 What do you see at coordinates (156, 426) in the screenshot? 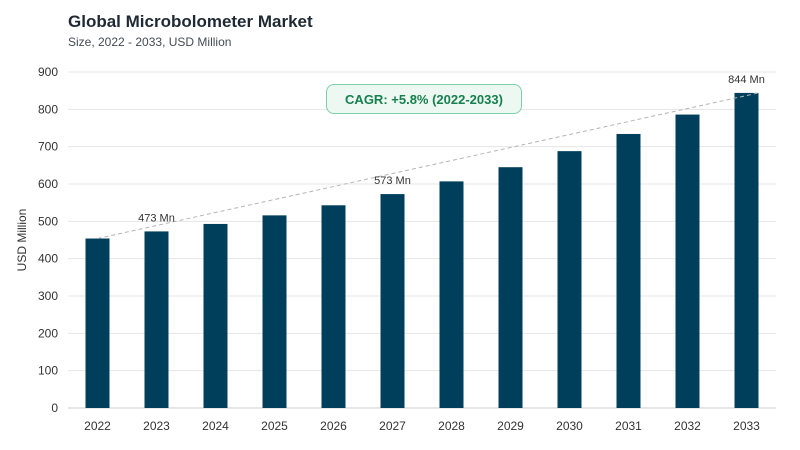
I see `x-tick-label: 2023` at bounding box center [156, 426].